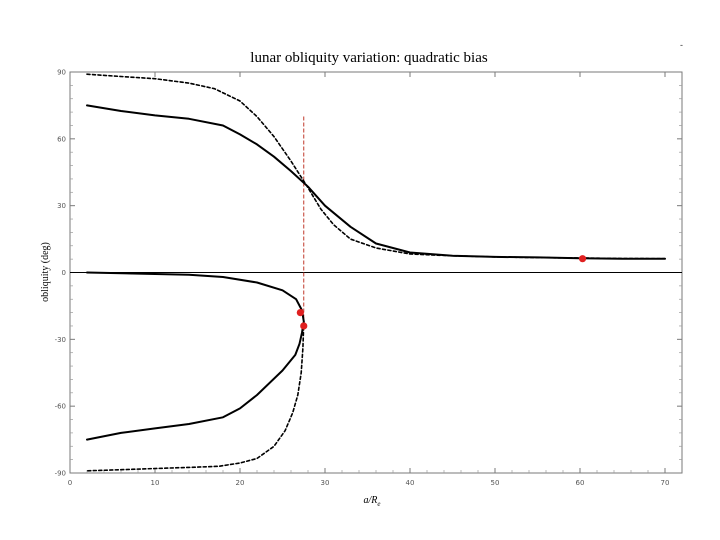 Image resolution: width=720 pixels, height=540 pixels. I want to click on series-line-4-dashed, so click(195, 396).